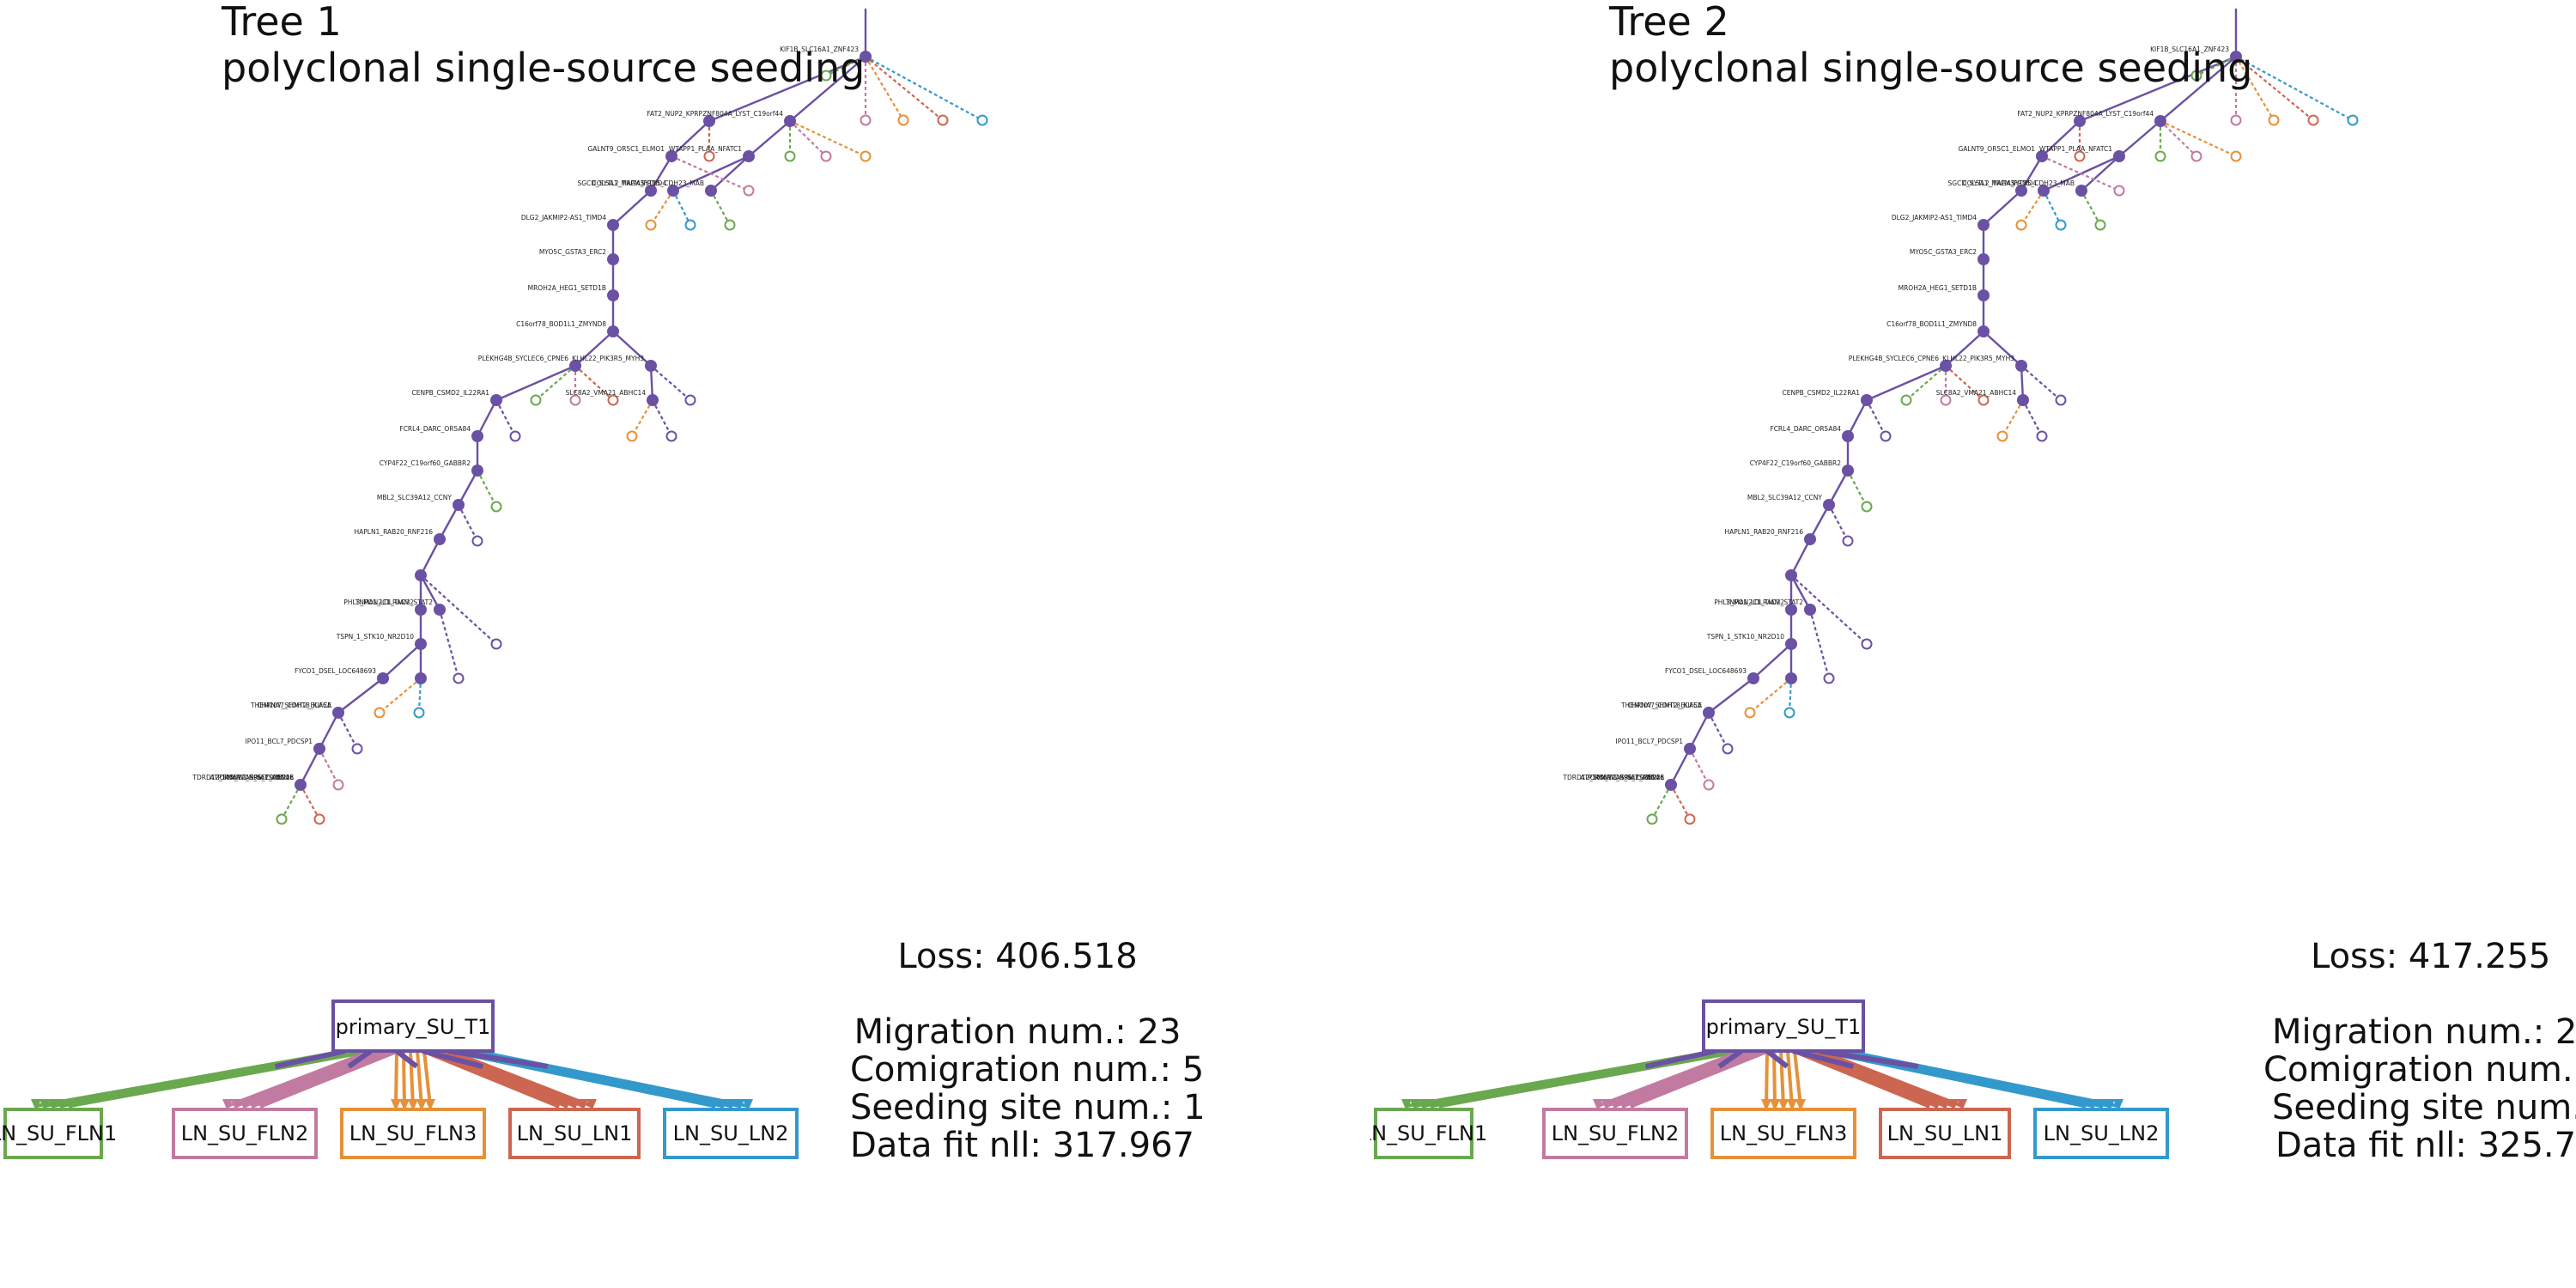 This screenshot has width=2576, height=1288. I want to click on clone-label: IPO11_BCL7_PDCSP1, so click(280, 742).